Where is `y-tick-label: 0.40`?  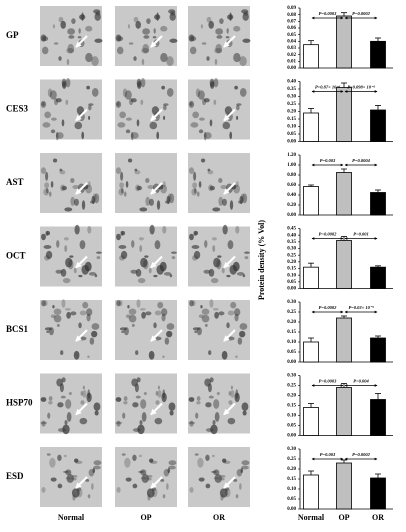 y-tick-label: 0.40 is located at coordinates (291, 195).